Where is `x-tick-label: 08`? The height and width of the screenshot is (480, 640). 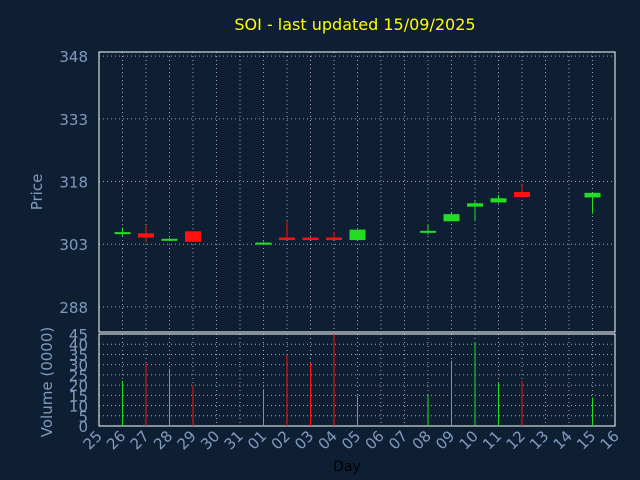
x-tick-label: 08 is located at coordinates (422, 440).